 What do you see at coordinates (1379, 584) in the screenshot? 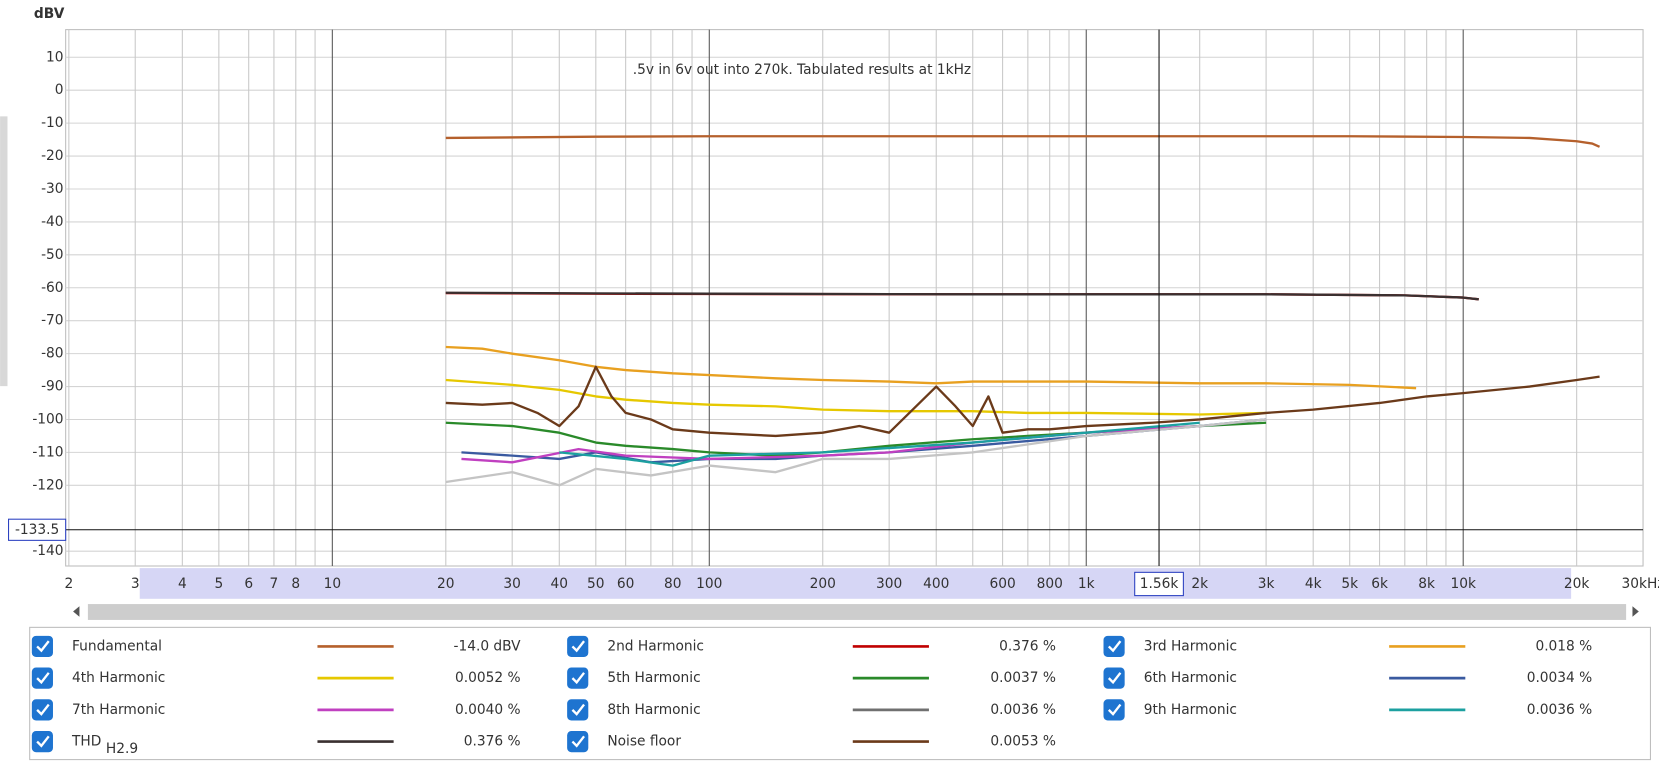
I see `x-tick-label: 6k` at bounding box center [1379, 584].